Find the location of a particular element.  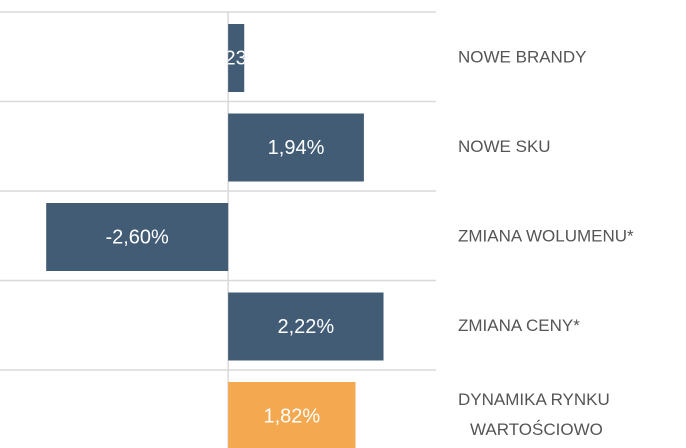

category-label: DYNAMIKA RYNKU WARTOŚCIOWO is located at coordinates (534, 414).